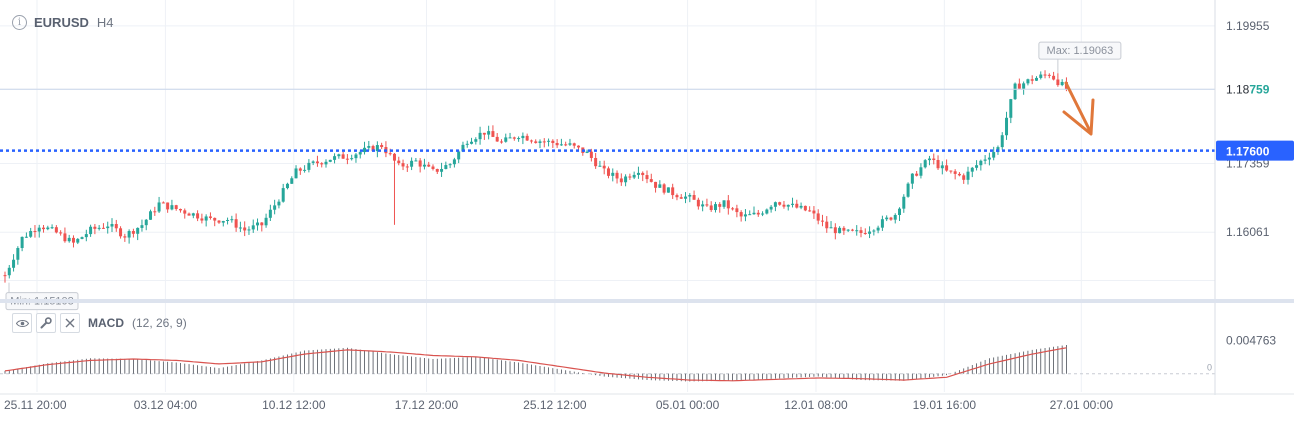  What do you see at coordinates (607, 363) in the screenshot?
I see `macd-series` at bounding box center [607, 363].